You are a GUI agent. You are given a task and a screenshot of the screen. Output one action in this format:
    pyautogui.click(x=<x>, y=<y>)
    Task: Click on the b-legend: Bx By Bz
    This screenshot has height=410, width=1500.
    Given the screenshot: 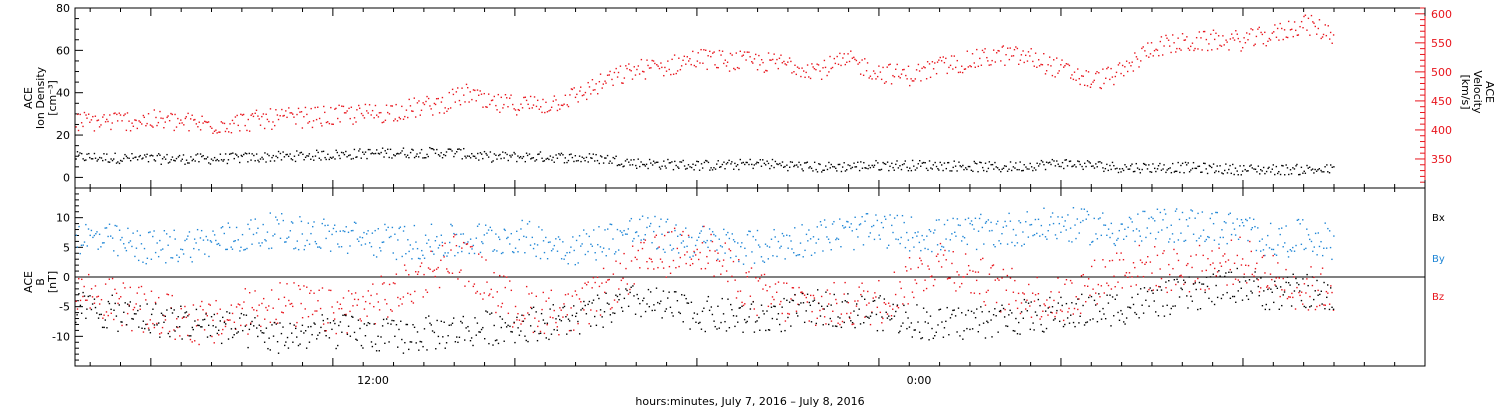 What is the action you would take?
    pyautogui.click(x=1438, y=258)
    